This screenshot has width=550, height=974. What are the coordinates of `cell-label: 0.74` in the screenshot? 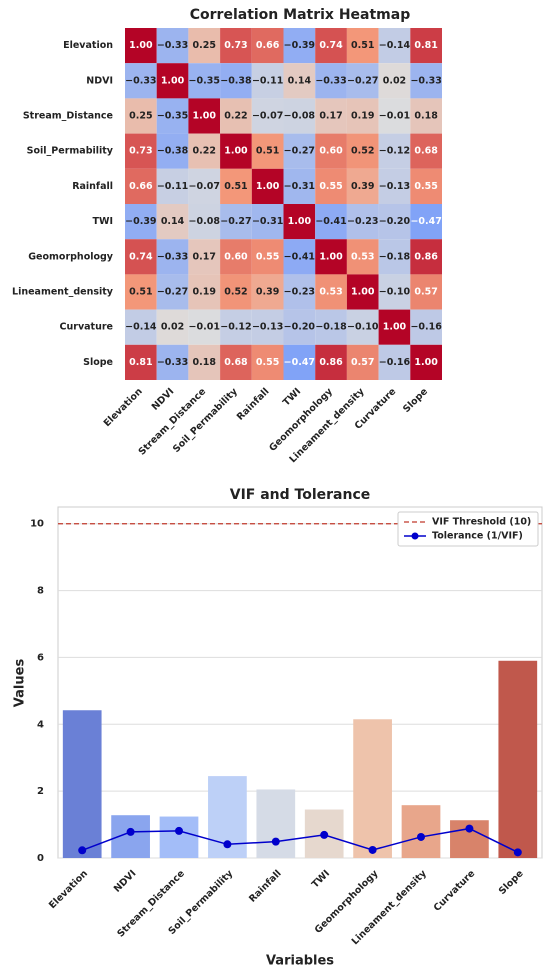 It's located at (331, 45).